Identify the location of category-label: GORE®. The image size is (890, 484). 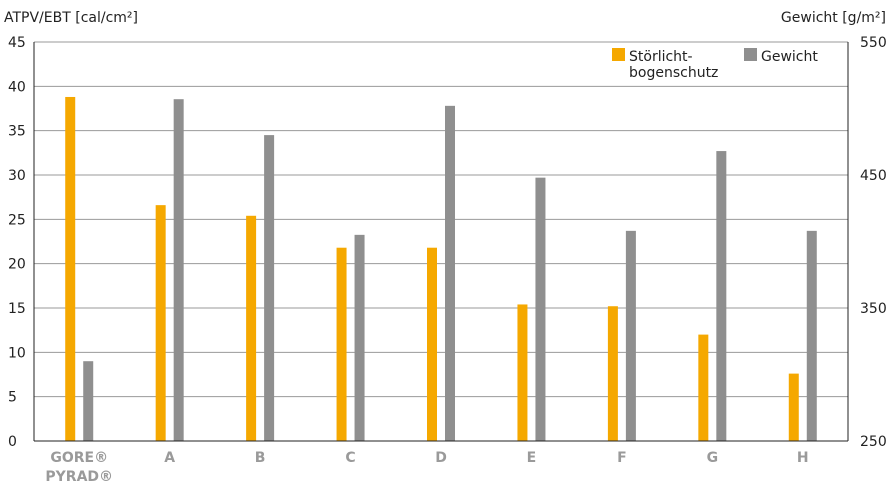
(79, 458).